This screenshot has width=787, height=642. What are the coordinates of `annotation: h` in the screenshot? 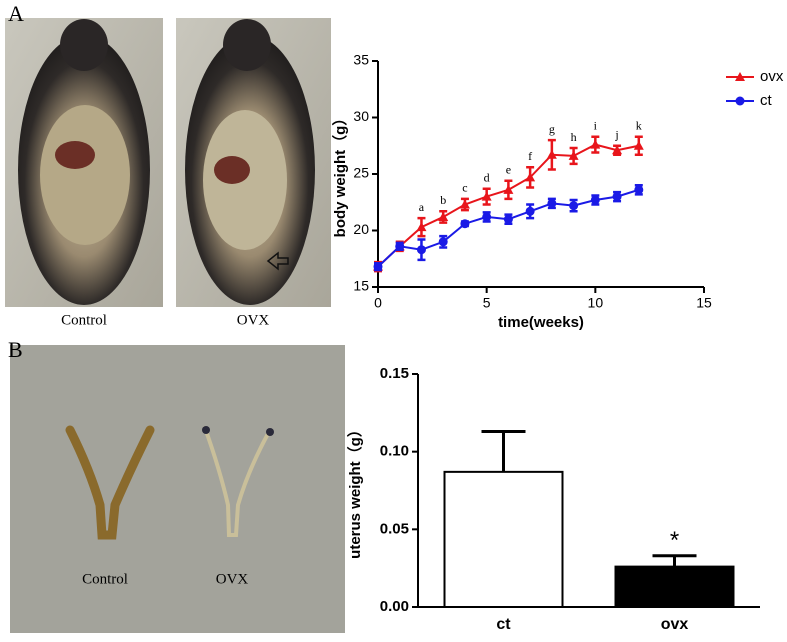 It's located at (574, 137).